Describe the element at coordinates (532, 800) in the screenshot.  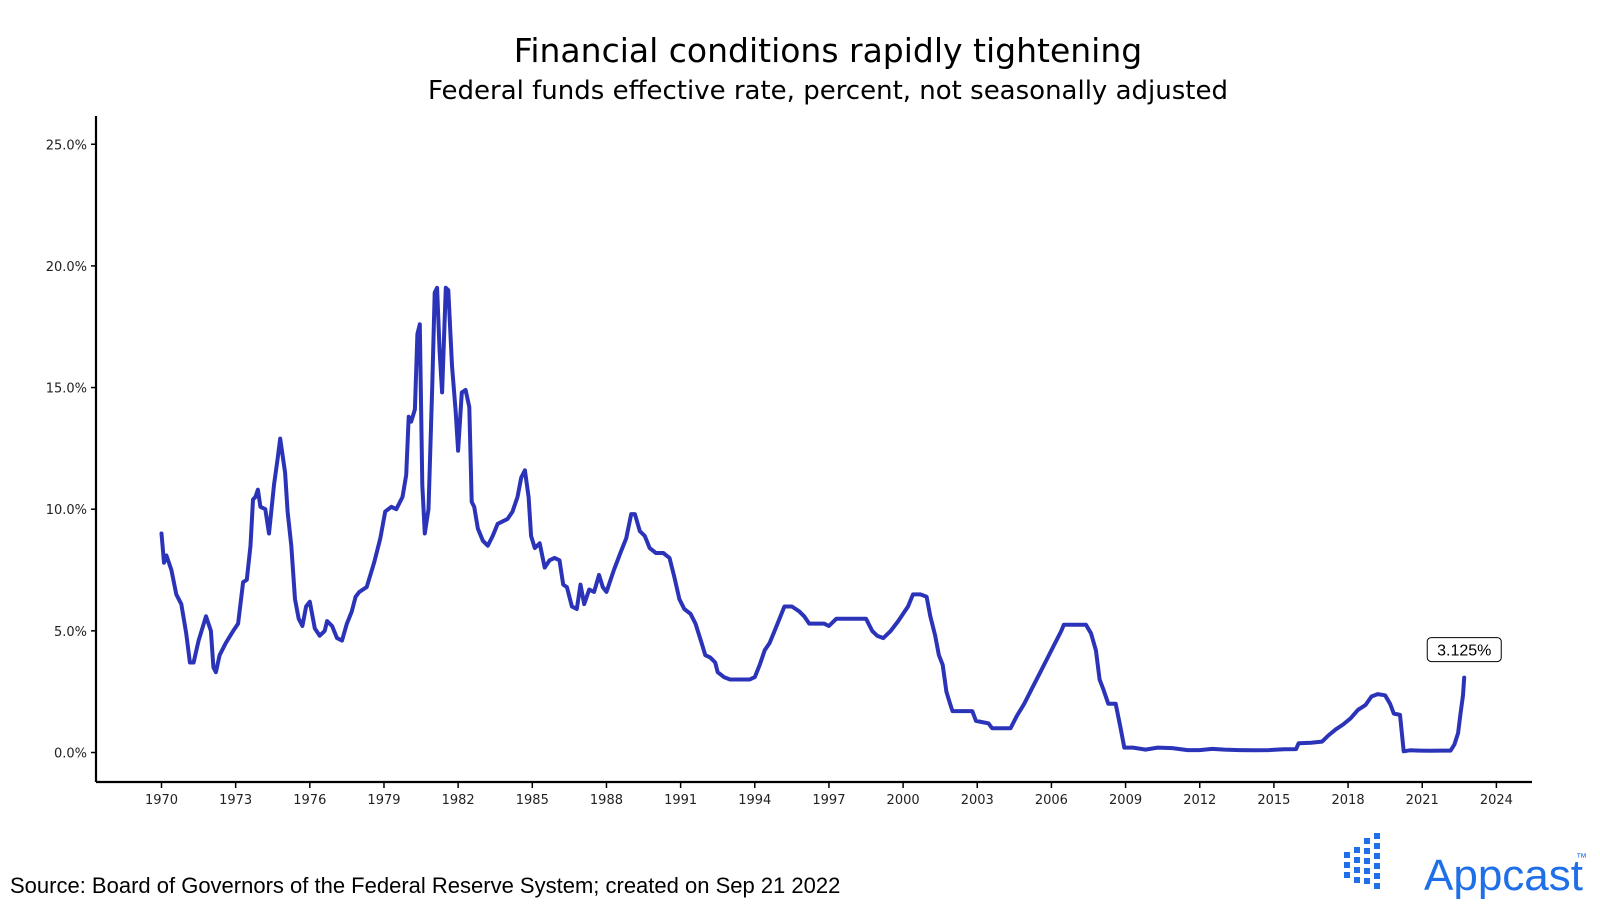
I see `x-tick-label: 1985` at that location.